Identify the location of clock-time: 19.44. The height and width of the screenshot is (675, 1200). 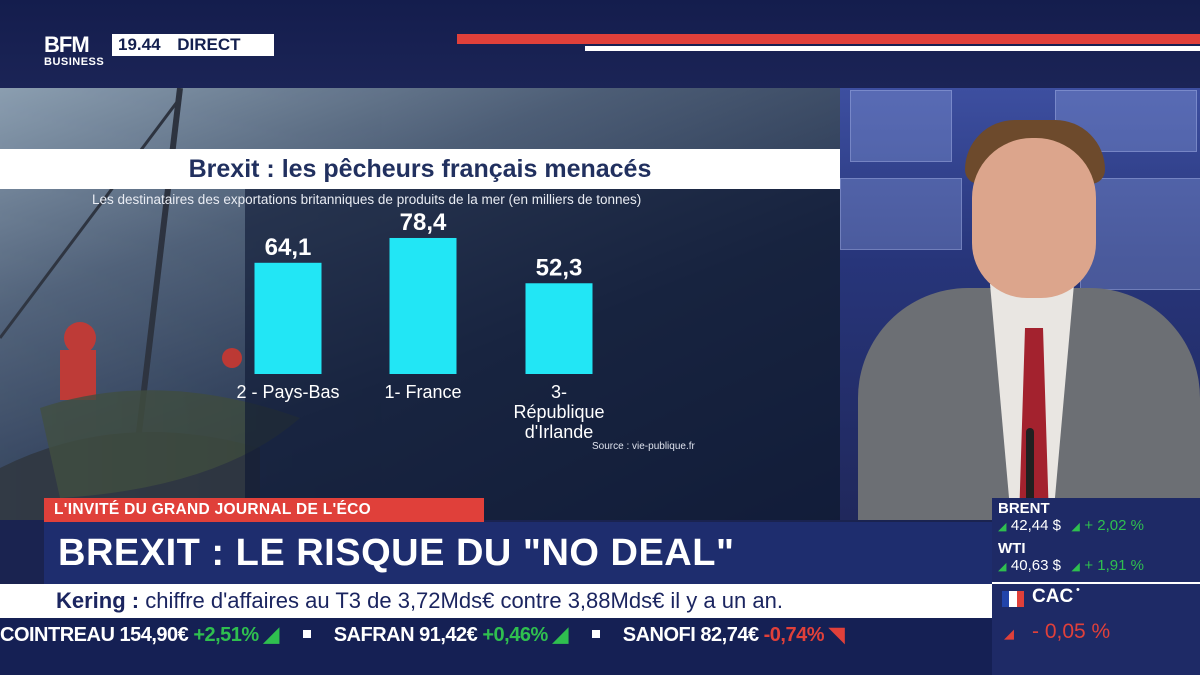
(139, 44).